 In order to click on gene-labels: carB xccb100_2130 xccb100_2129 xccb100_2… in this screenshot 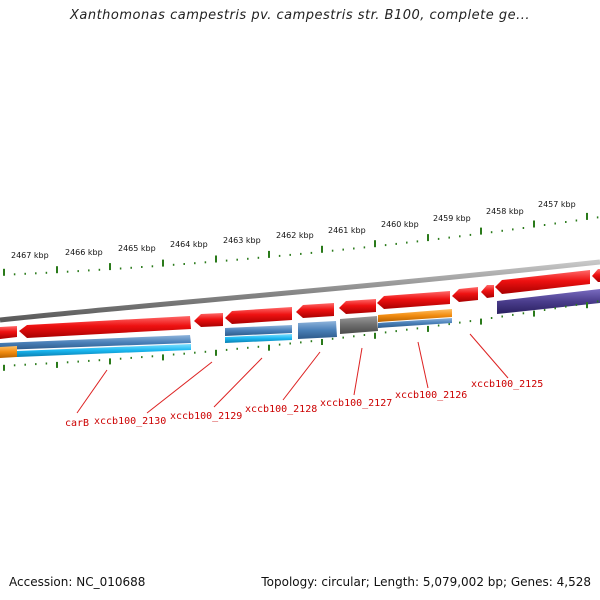, I will do `click(304, 404)`.